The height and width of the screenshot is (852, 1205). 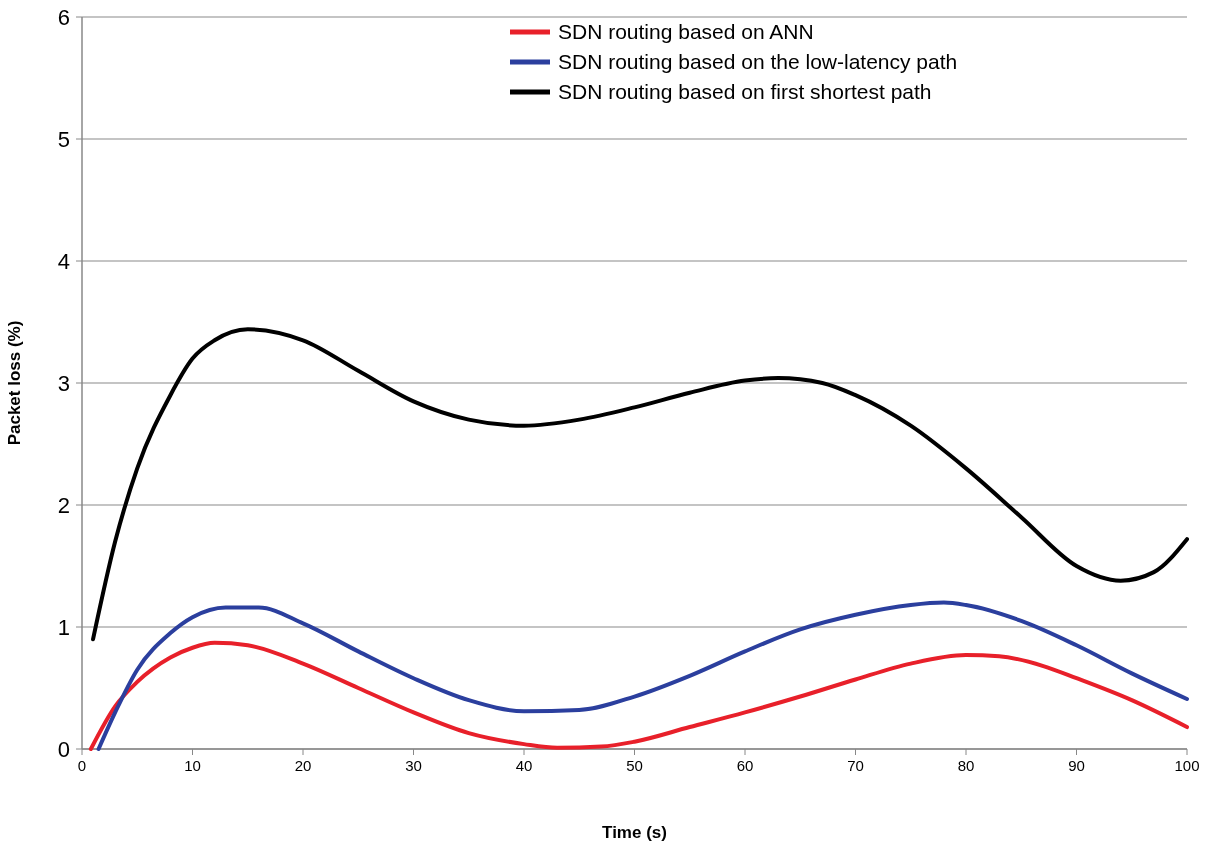 I want to click on x-tick-label: 70, so click(x=855, y=765).